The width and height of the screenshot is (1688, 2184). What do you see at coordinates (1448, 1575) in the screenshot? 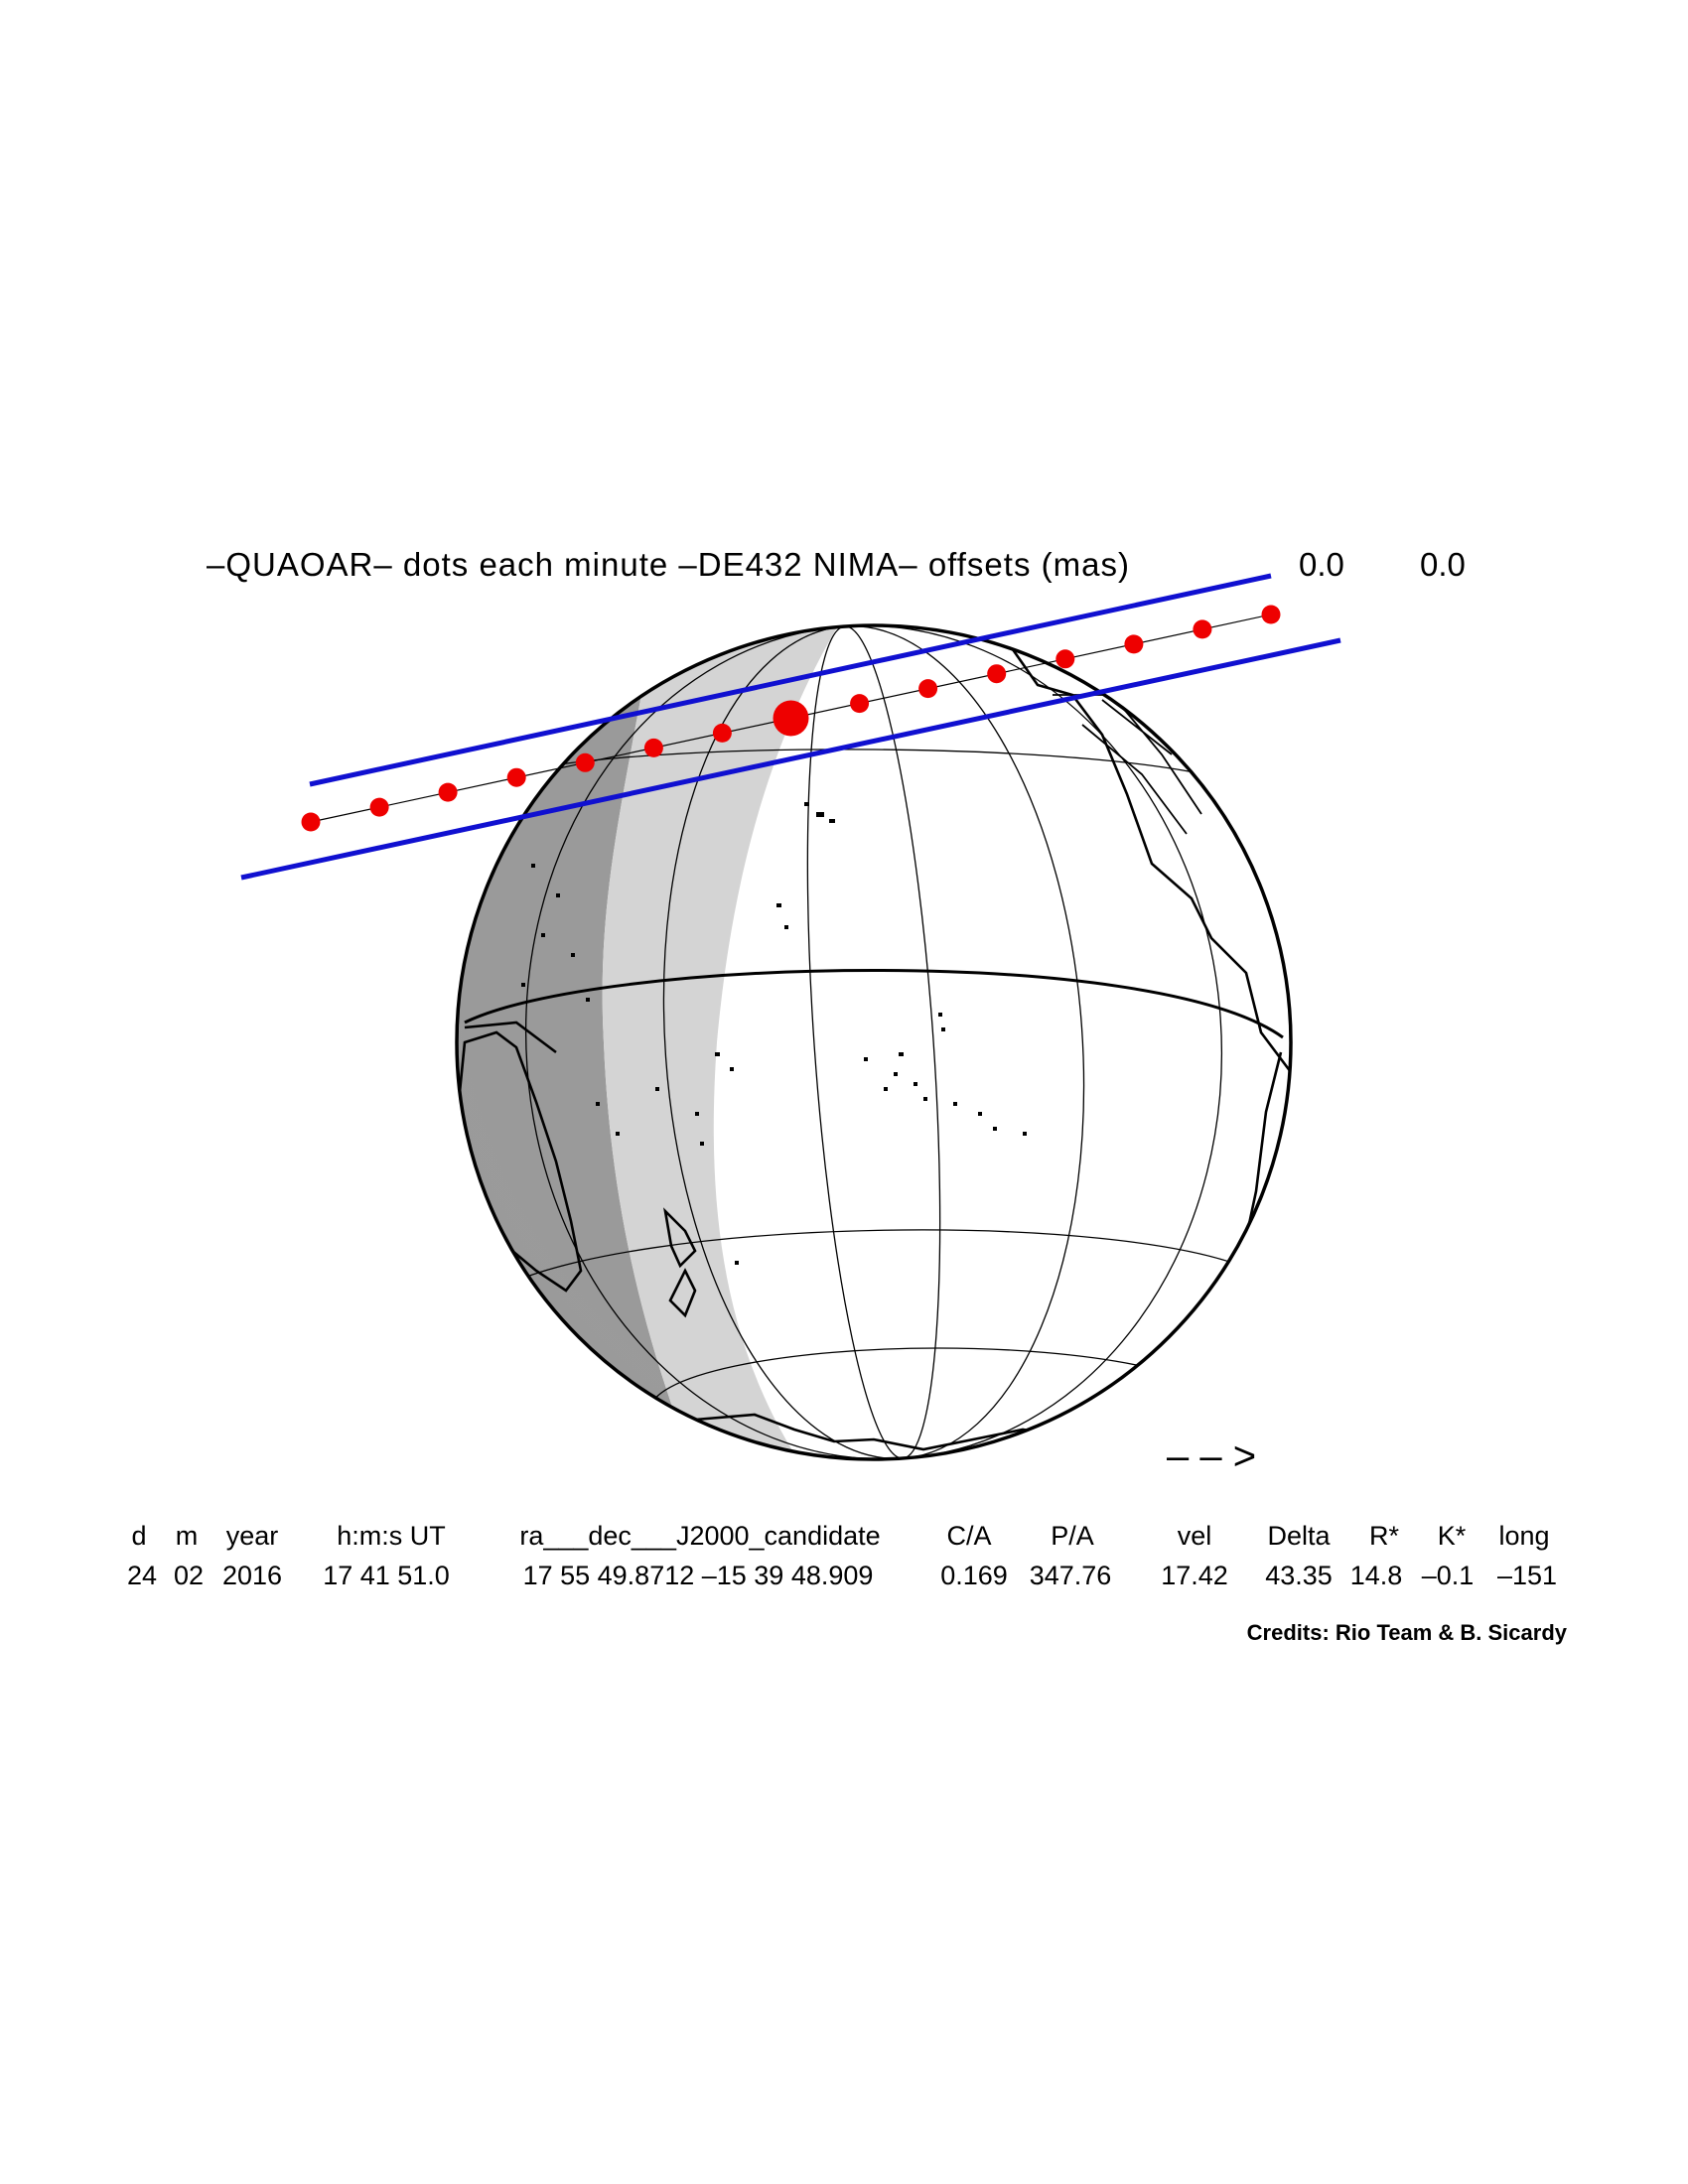
I see `value-kstar: –0.1` at bounding box center [1448, 1575].